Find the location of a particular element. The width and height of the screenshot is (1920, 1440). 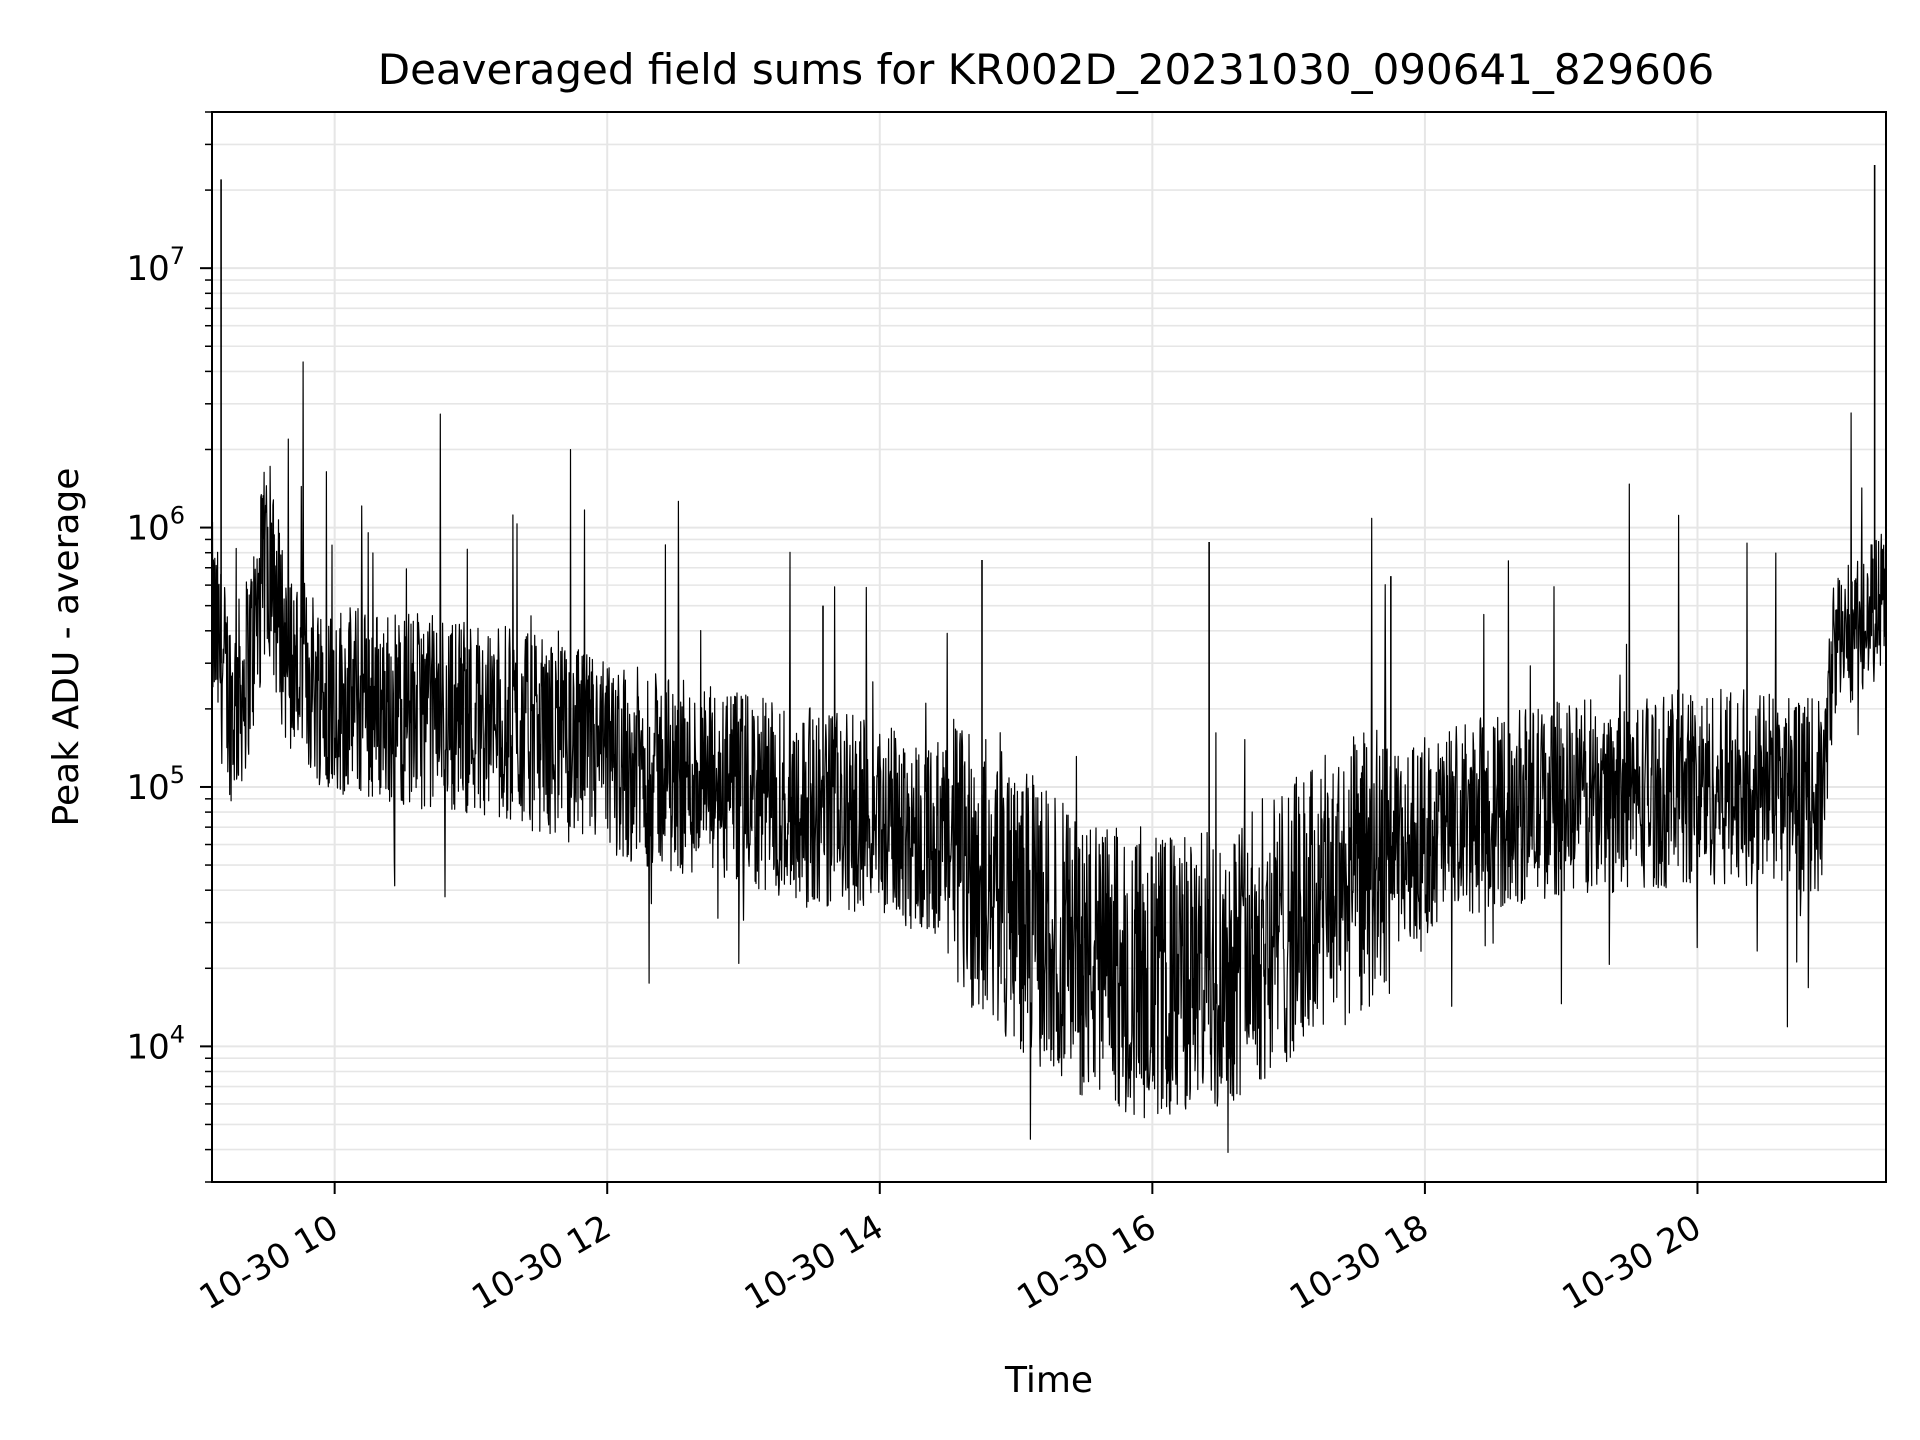

y-tick-label: 10⁴ is located at coordinates (155, 1043).